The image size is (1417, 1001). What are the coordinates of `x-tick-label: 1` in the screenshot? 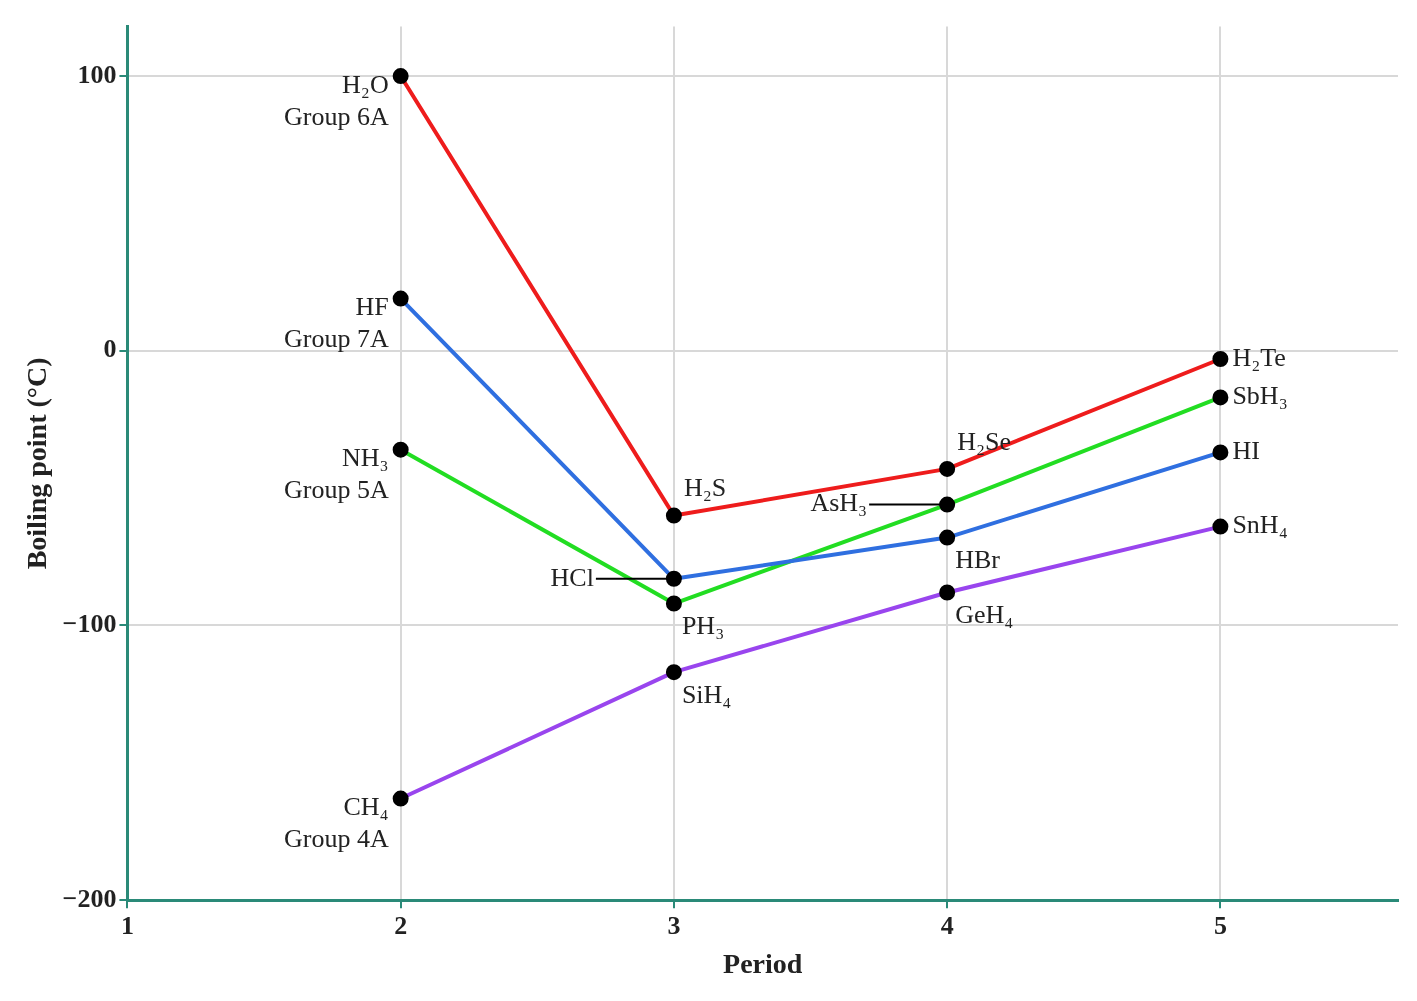 It's located at (127, 925).